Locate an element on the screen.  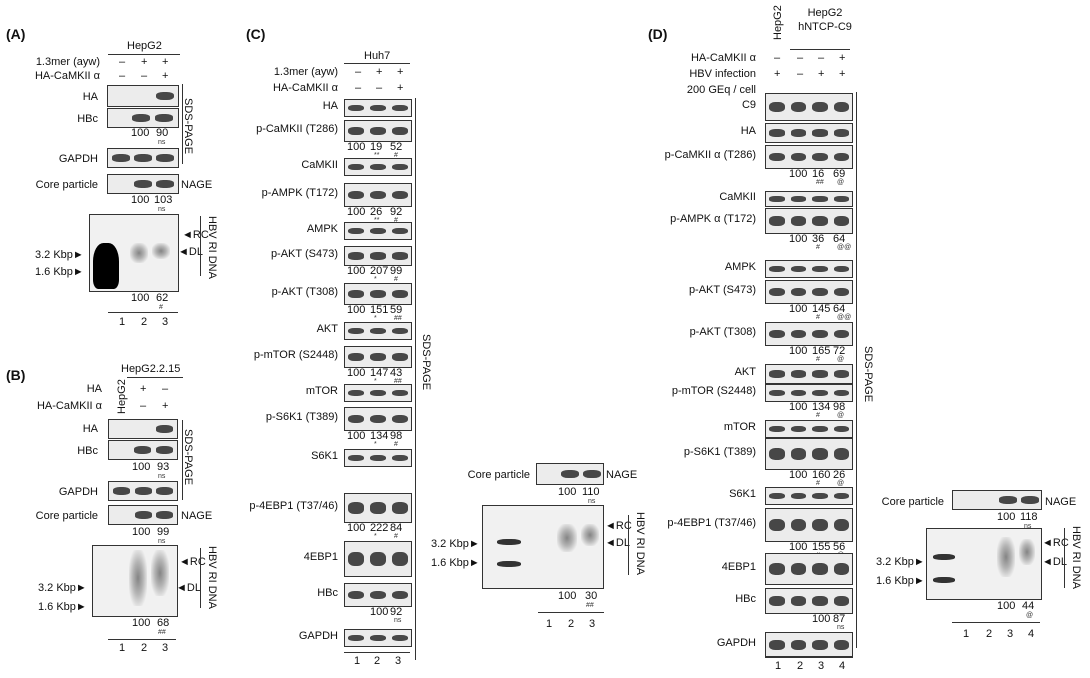
blot-4ebp1 is located at coordinates (809, 569).